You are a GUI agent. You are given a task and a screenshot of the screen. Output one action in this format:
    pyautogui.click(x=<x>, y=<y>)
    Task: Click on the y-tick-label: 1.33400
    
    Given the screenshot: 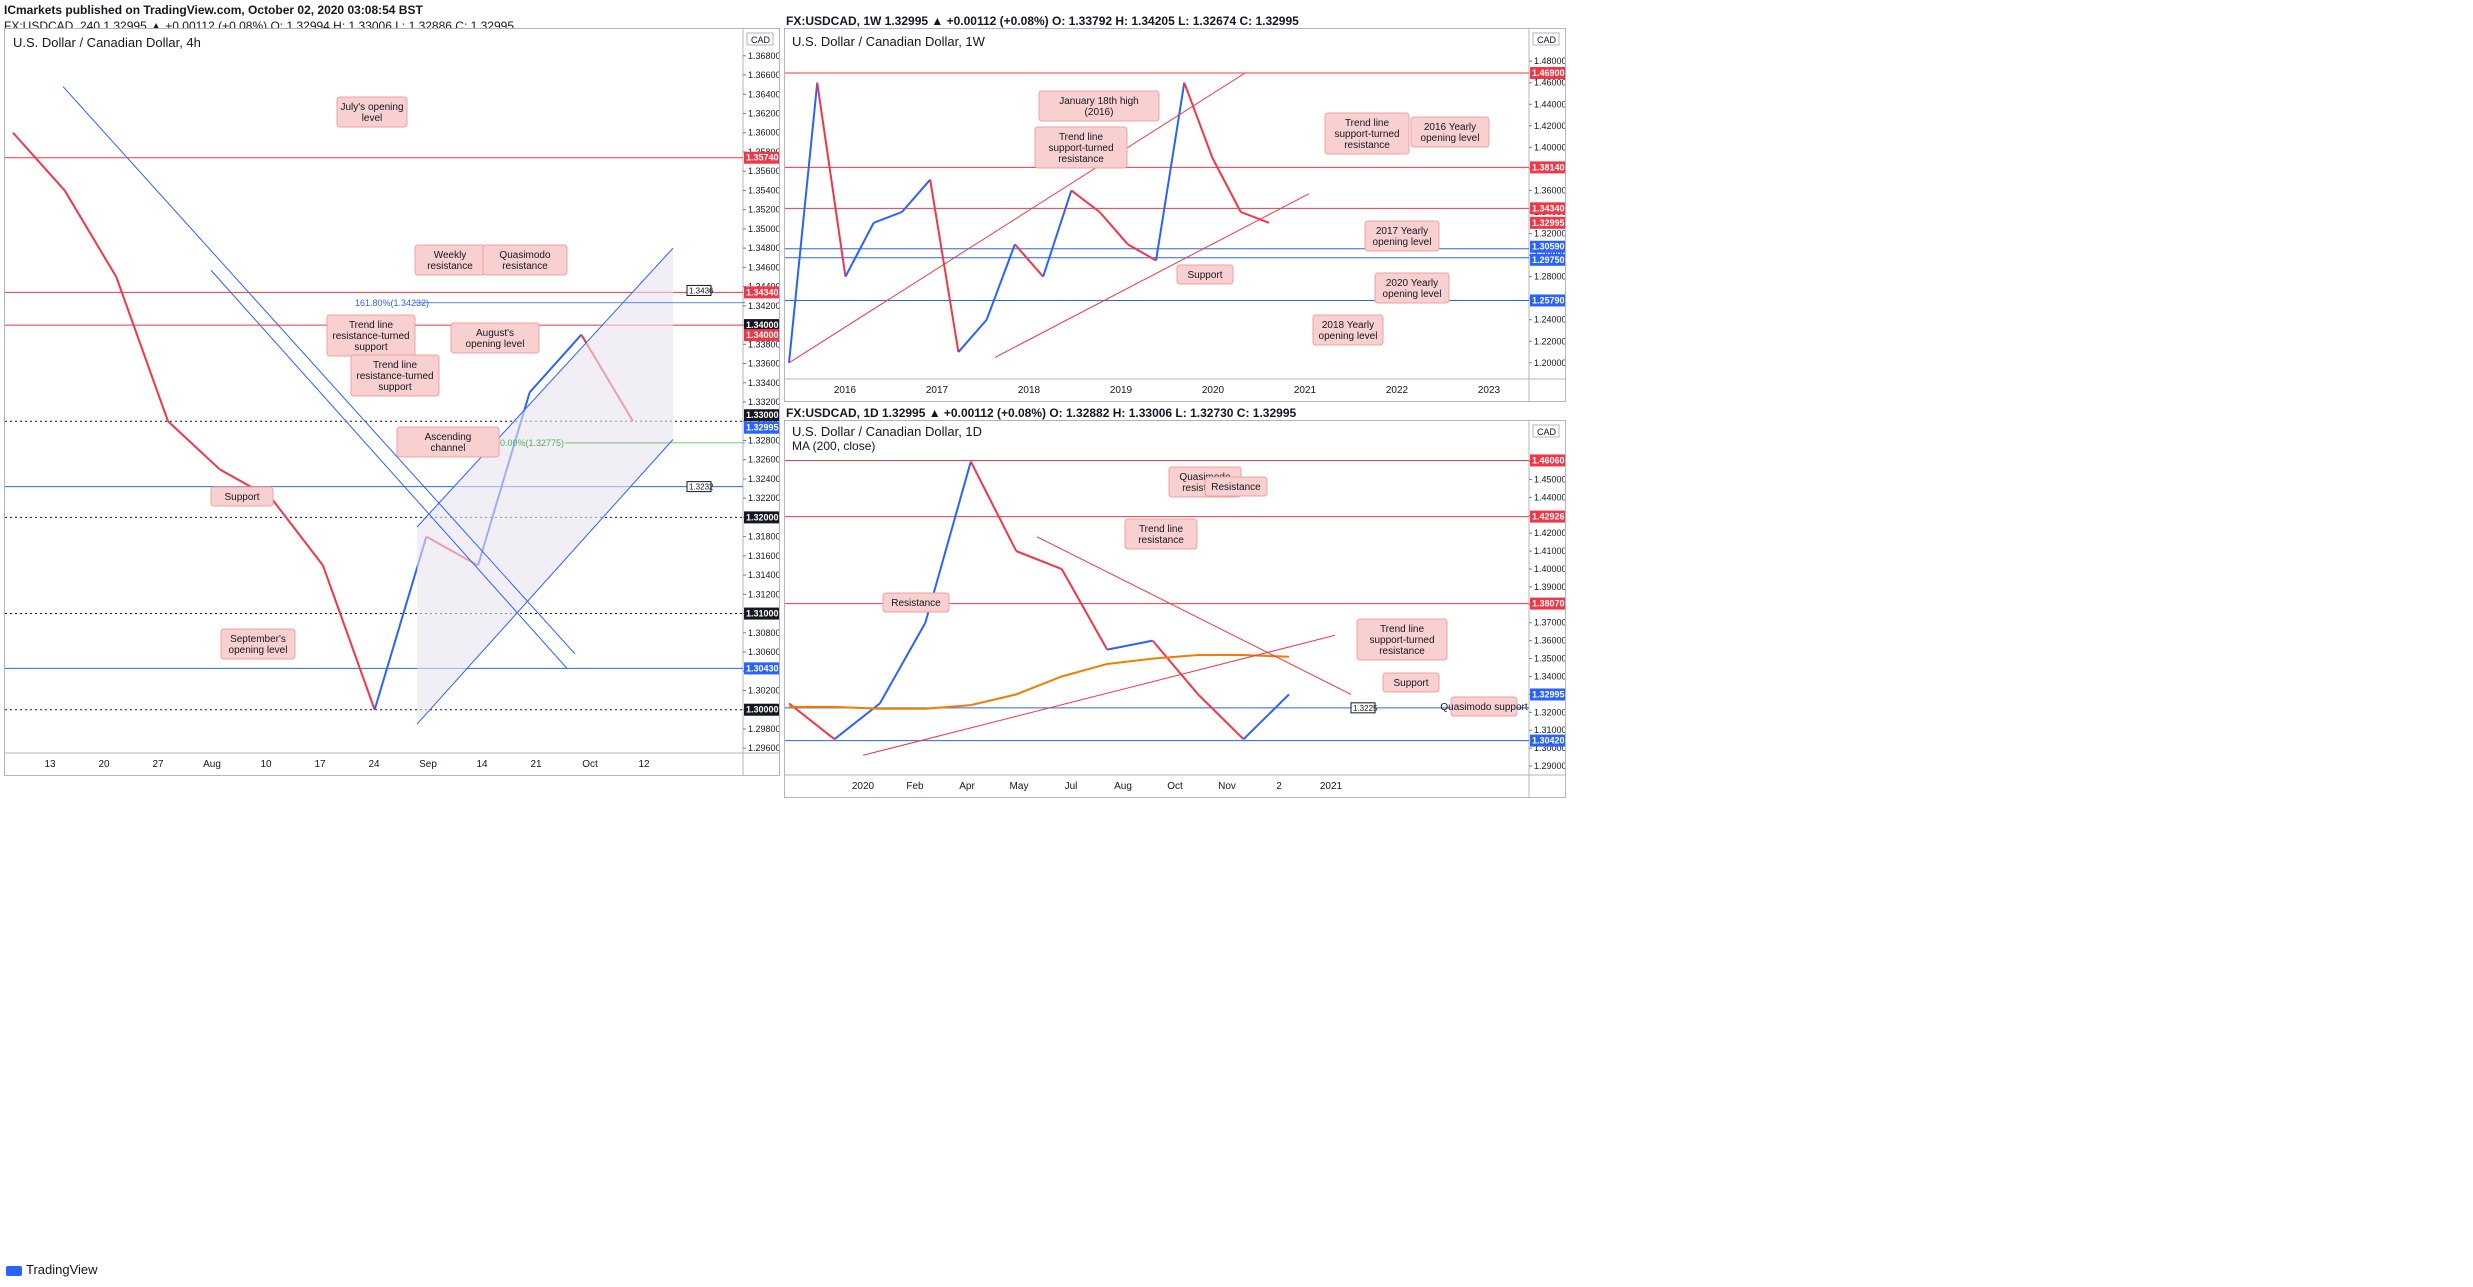 What is the action you would take?
    pyautogui.click(x=763, y=383)
    